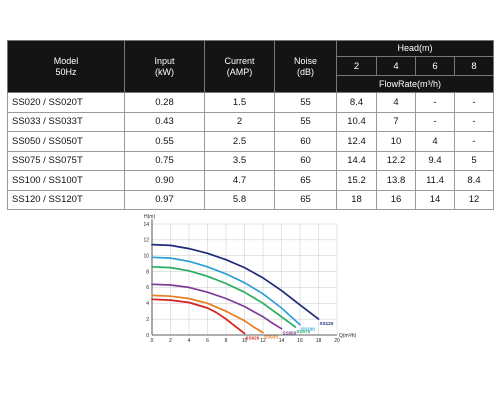 The height and width of the screenshot is (400, 500). What do you see at coordinates (239, 199) in the screenshot?
I see `current-cell: 5.8` at bounding box center [239, 199].